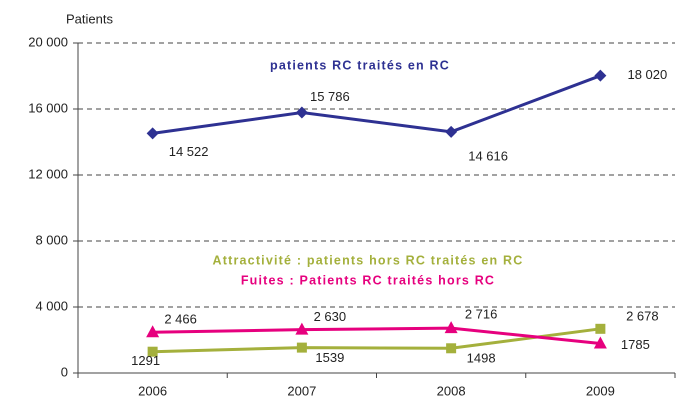 The width and height of the screenshot is (686, 403). What do you see at coordinates (329, 357) in the screenshot?
I see `value-label: 1539` at bounding box center [329, 357].